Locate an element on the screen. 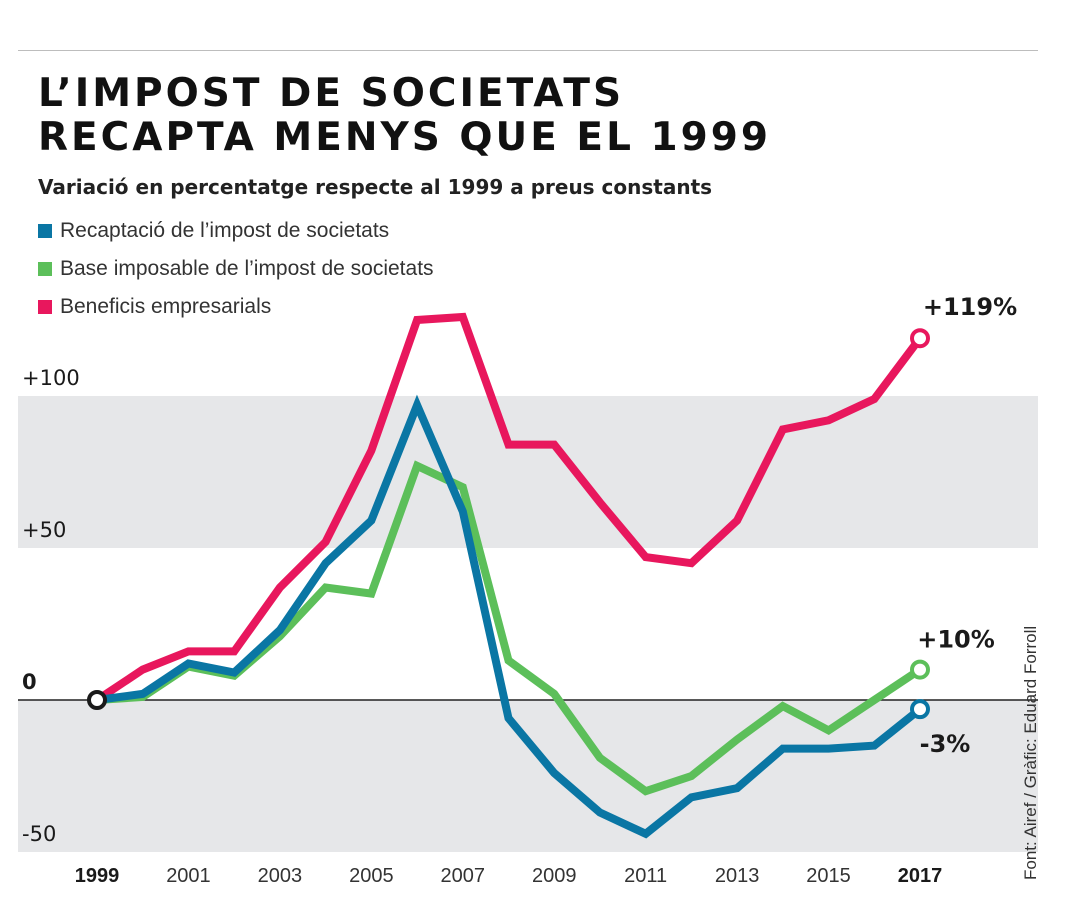 Image resolution: width=1078 pixels, height=915 pixels. legend-item-beneficis: Beneficis empresarials is located at coordinates (236, 307).